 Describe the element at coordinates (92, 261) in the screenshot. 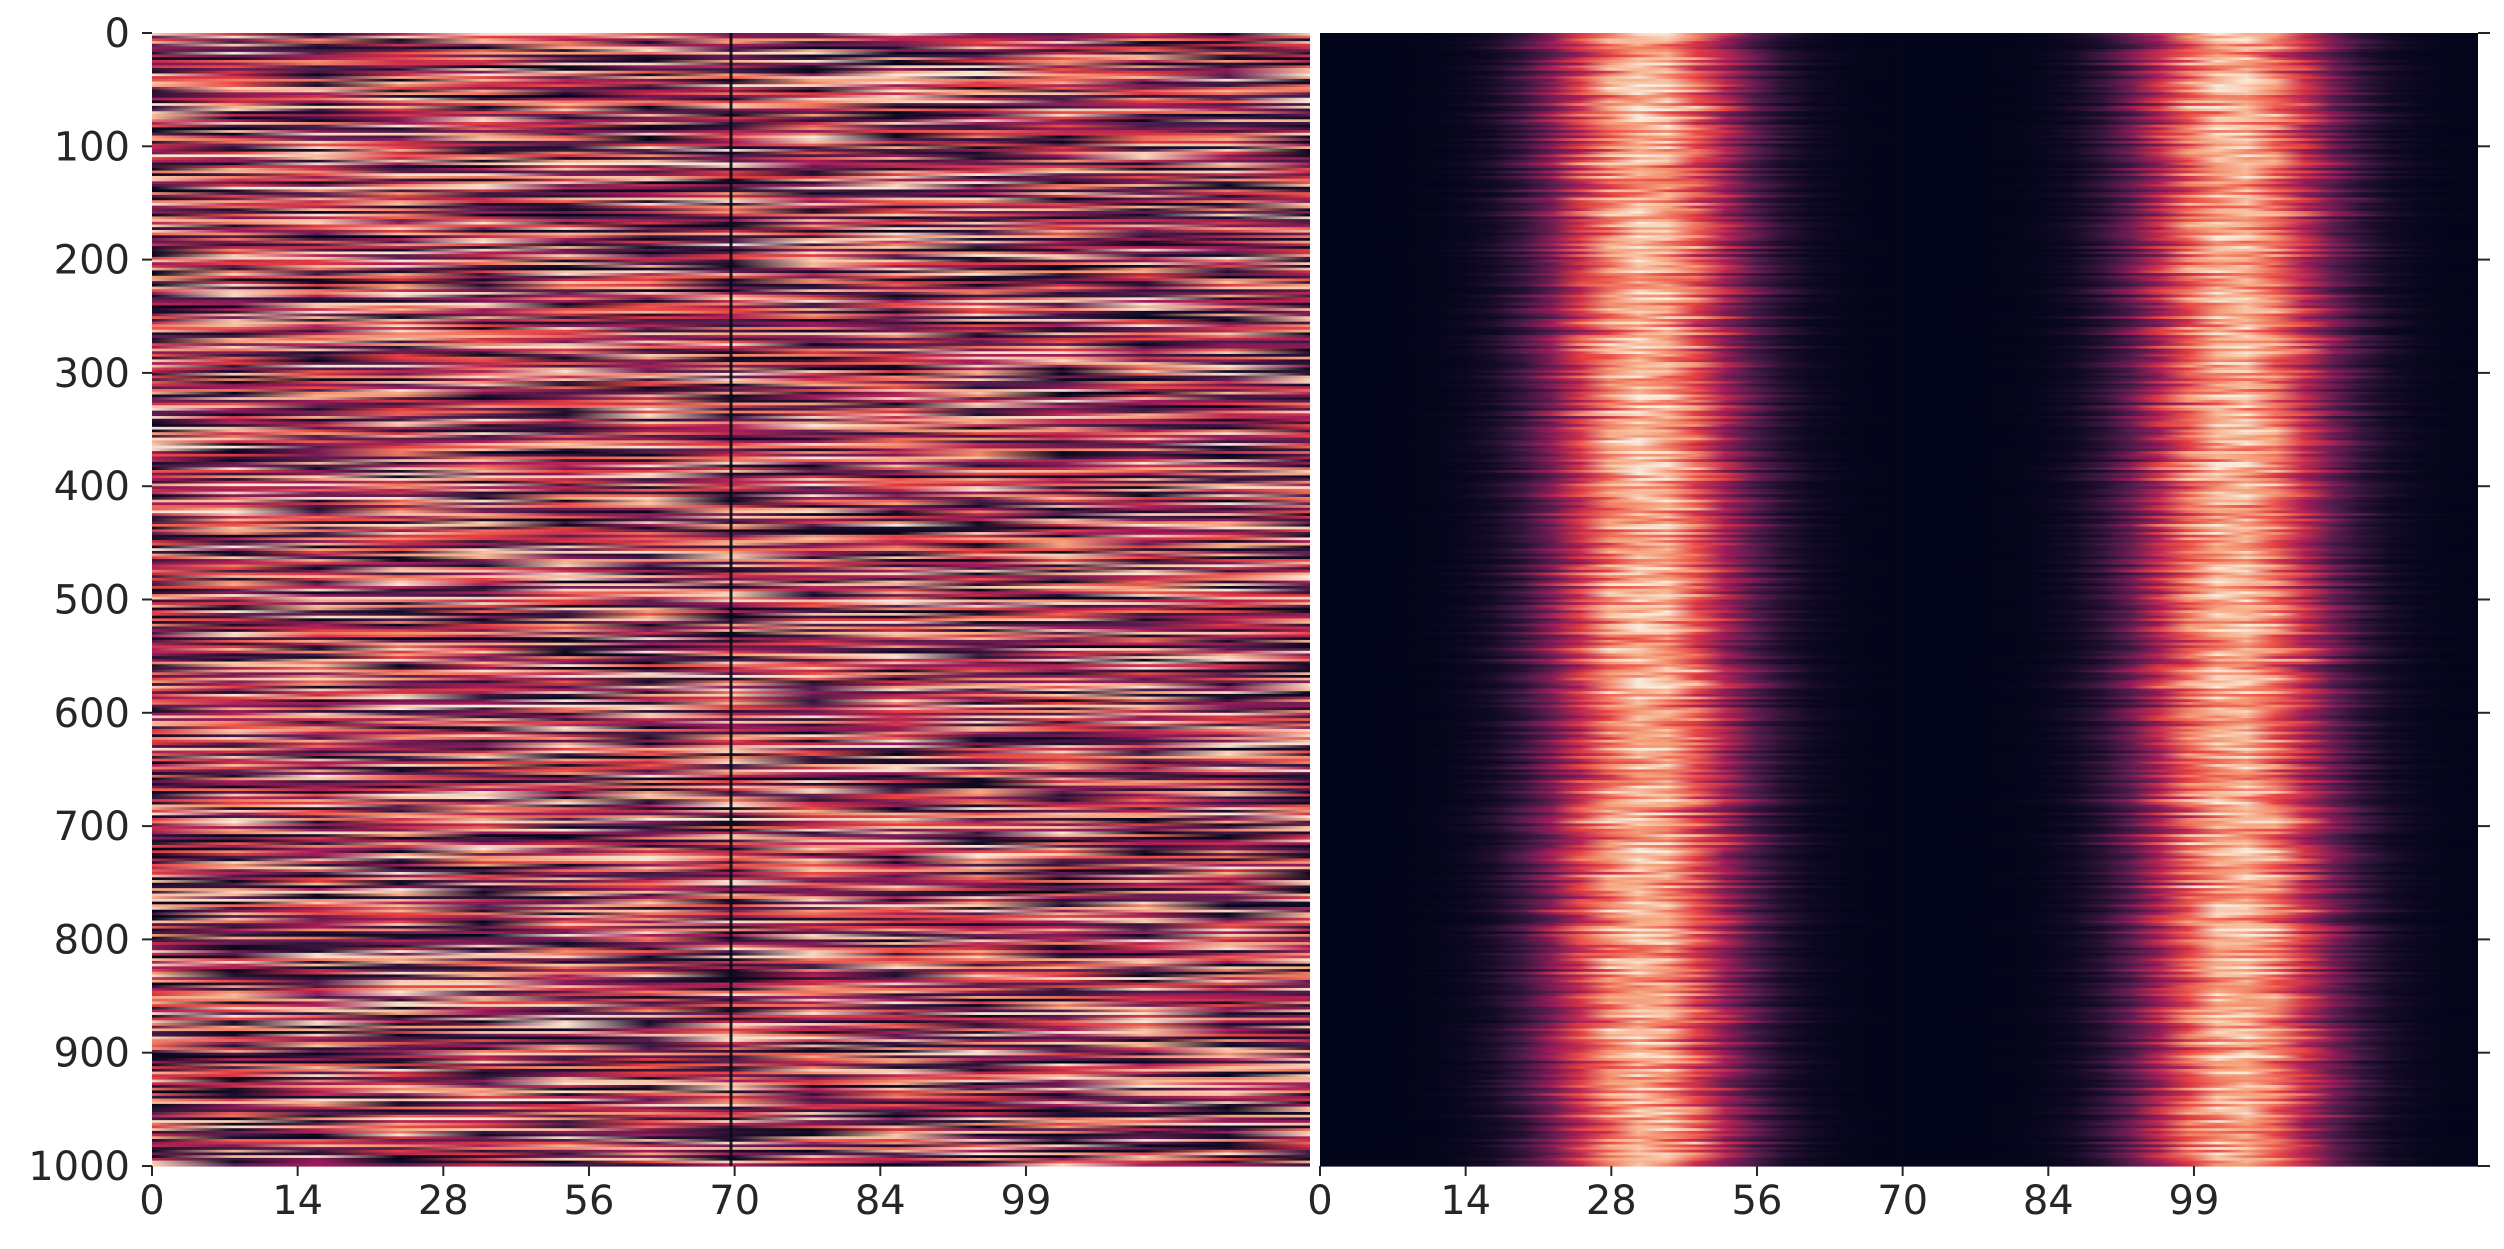

I see `y-tick-label: 200` at that location.